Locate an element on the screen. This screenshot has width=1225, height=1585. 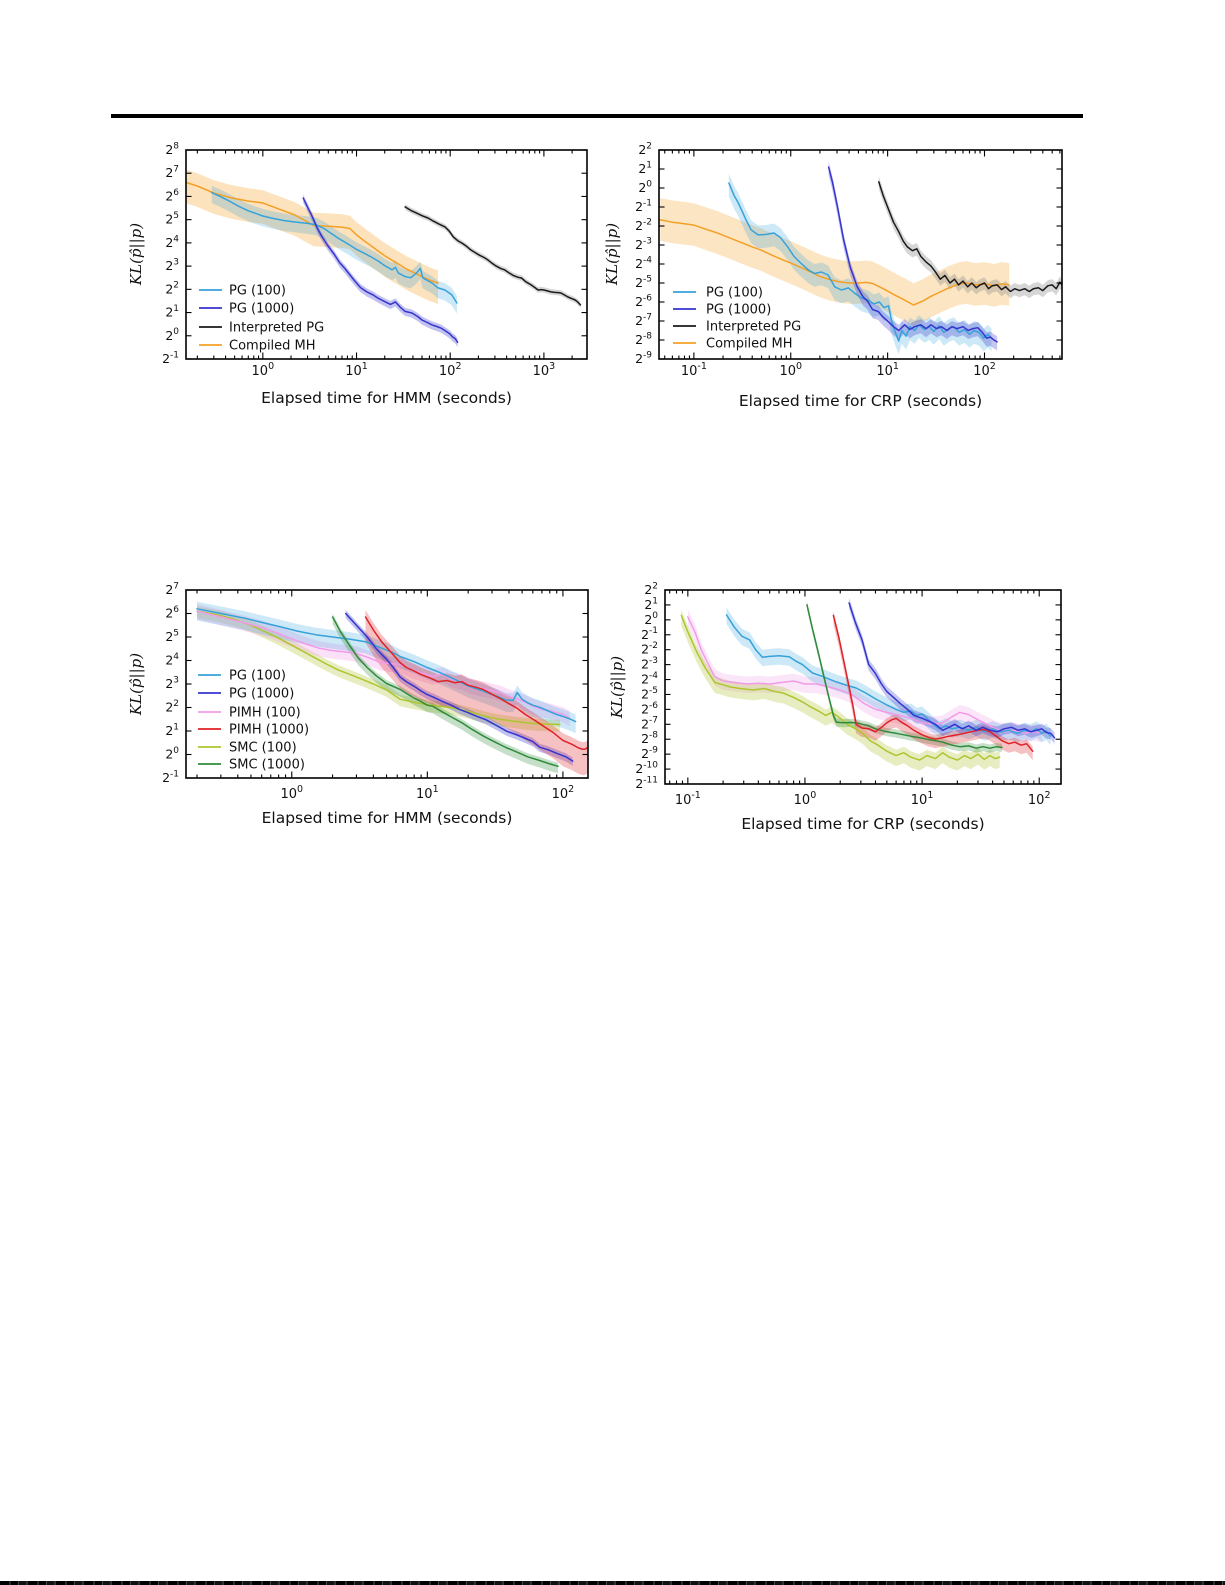
y-tick-labels: 27 26 25 24 23 22 21 20 2-1 is located at coordinates (170, 683).